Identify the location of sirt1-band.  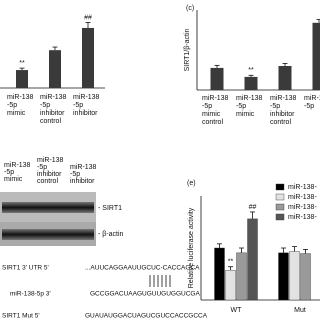
(48, 207).